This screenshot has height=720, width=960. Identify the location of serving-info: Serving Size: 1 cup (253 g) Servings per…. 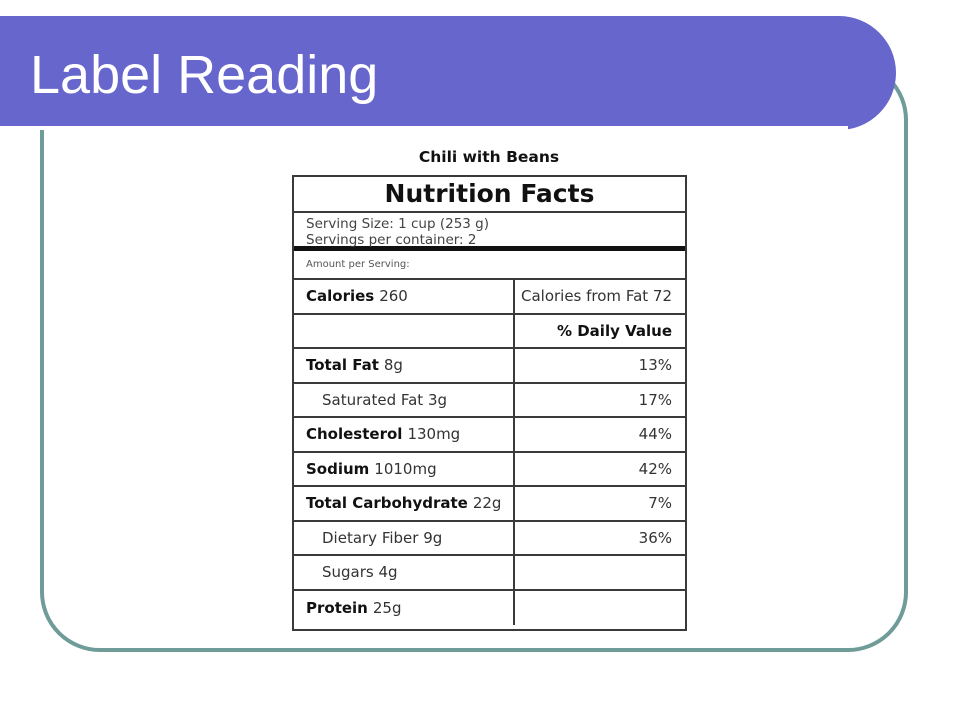
(489, 232).